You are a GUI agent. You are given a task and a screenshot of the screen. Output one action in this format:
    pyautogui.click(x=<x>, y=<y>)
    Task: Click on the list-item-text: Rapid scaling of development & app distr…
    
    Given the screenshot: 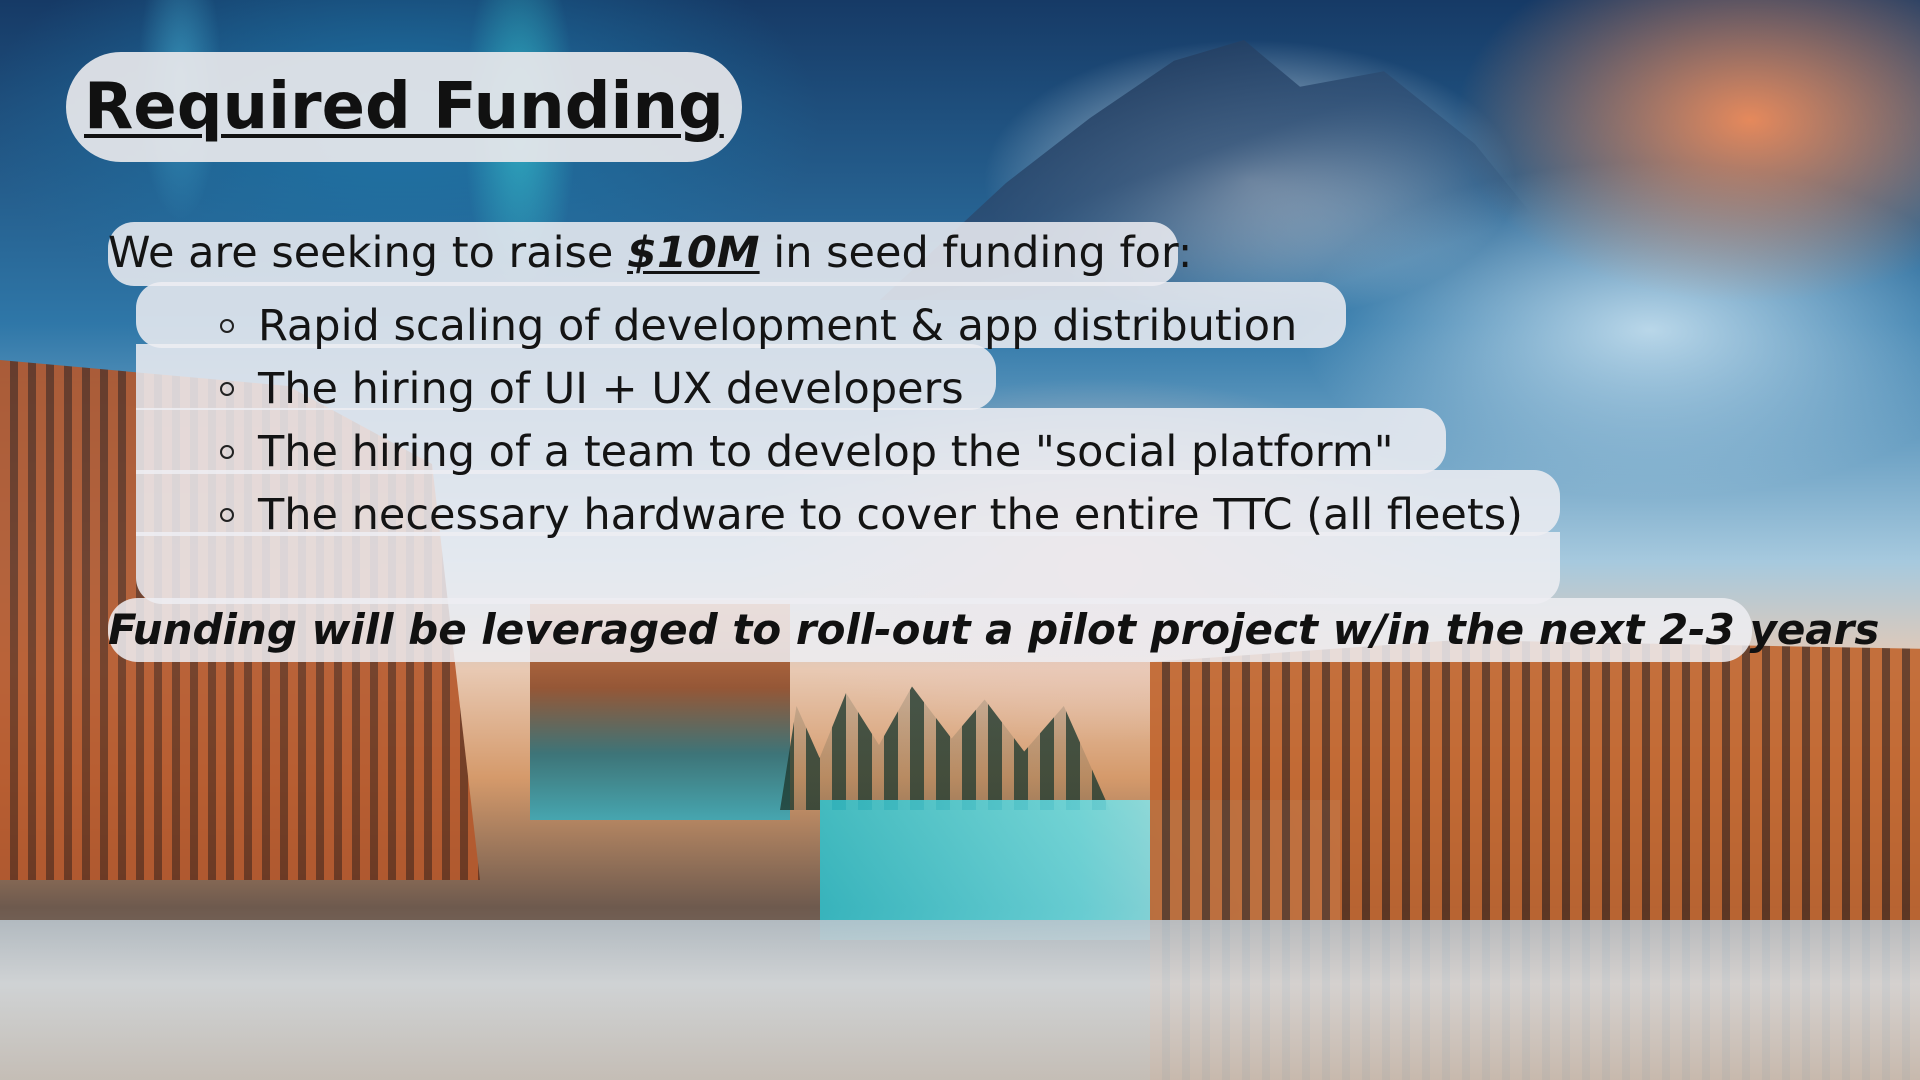 What is the action you would take?
    pyautogui.click(x=778, y=325)
    